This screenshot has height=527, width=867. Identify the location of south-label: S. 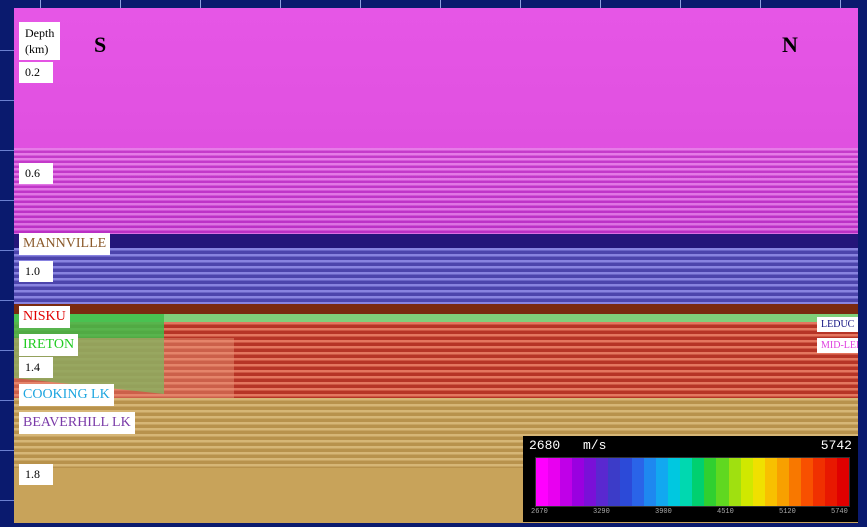
(100, 45).